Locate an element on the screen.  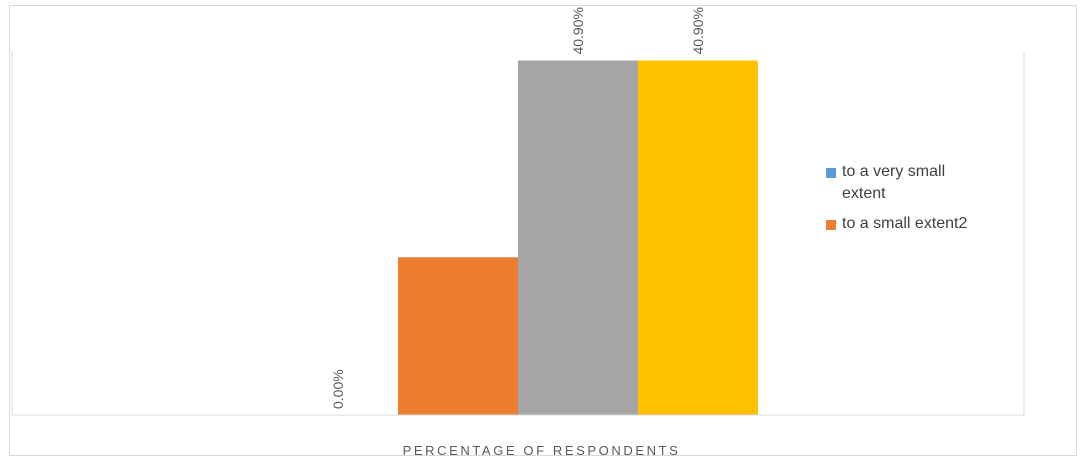
legend-label: to a small extent2 is located at coordinates (905, 223).